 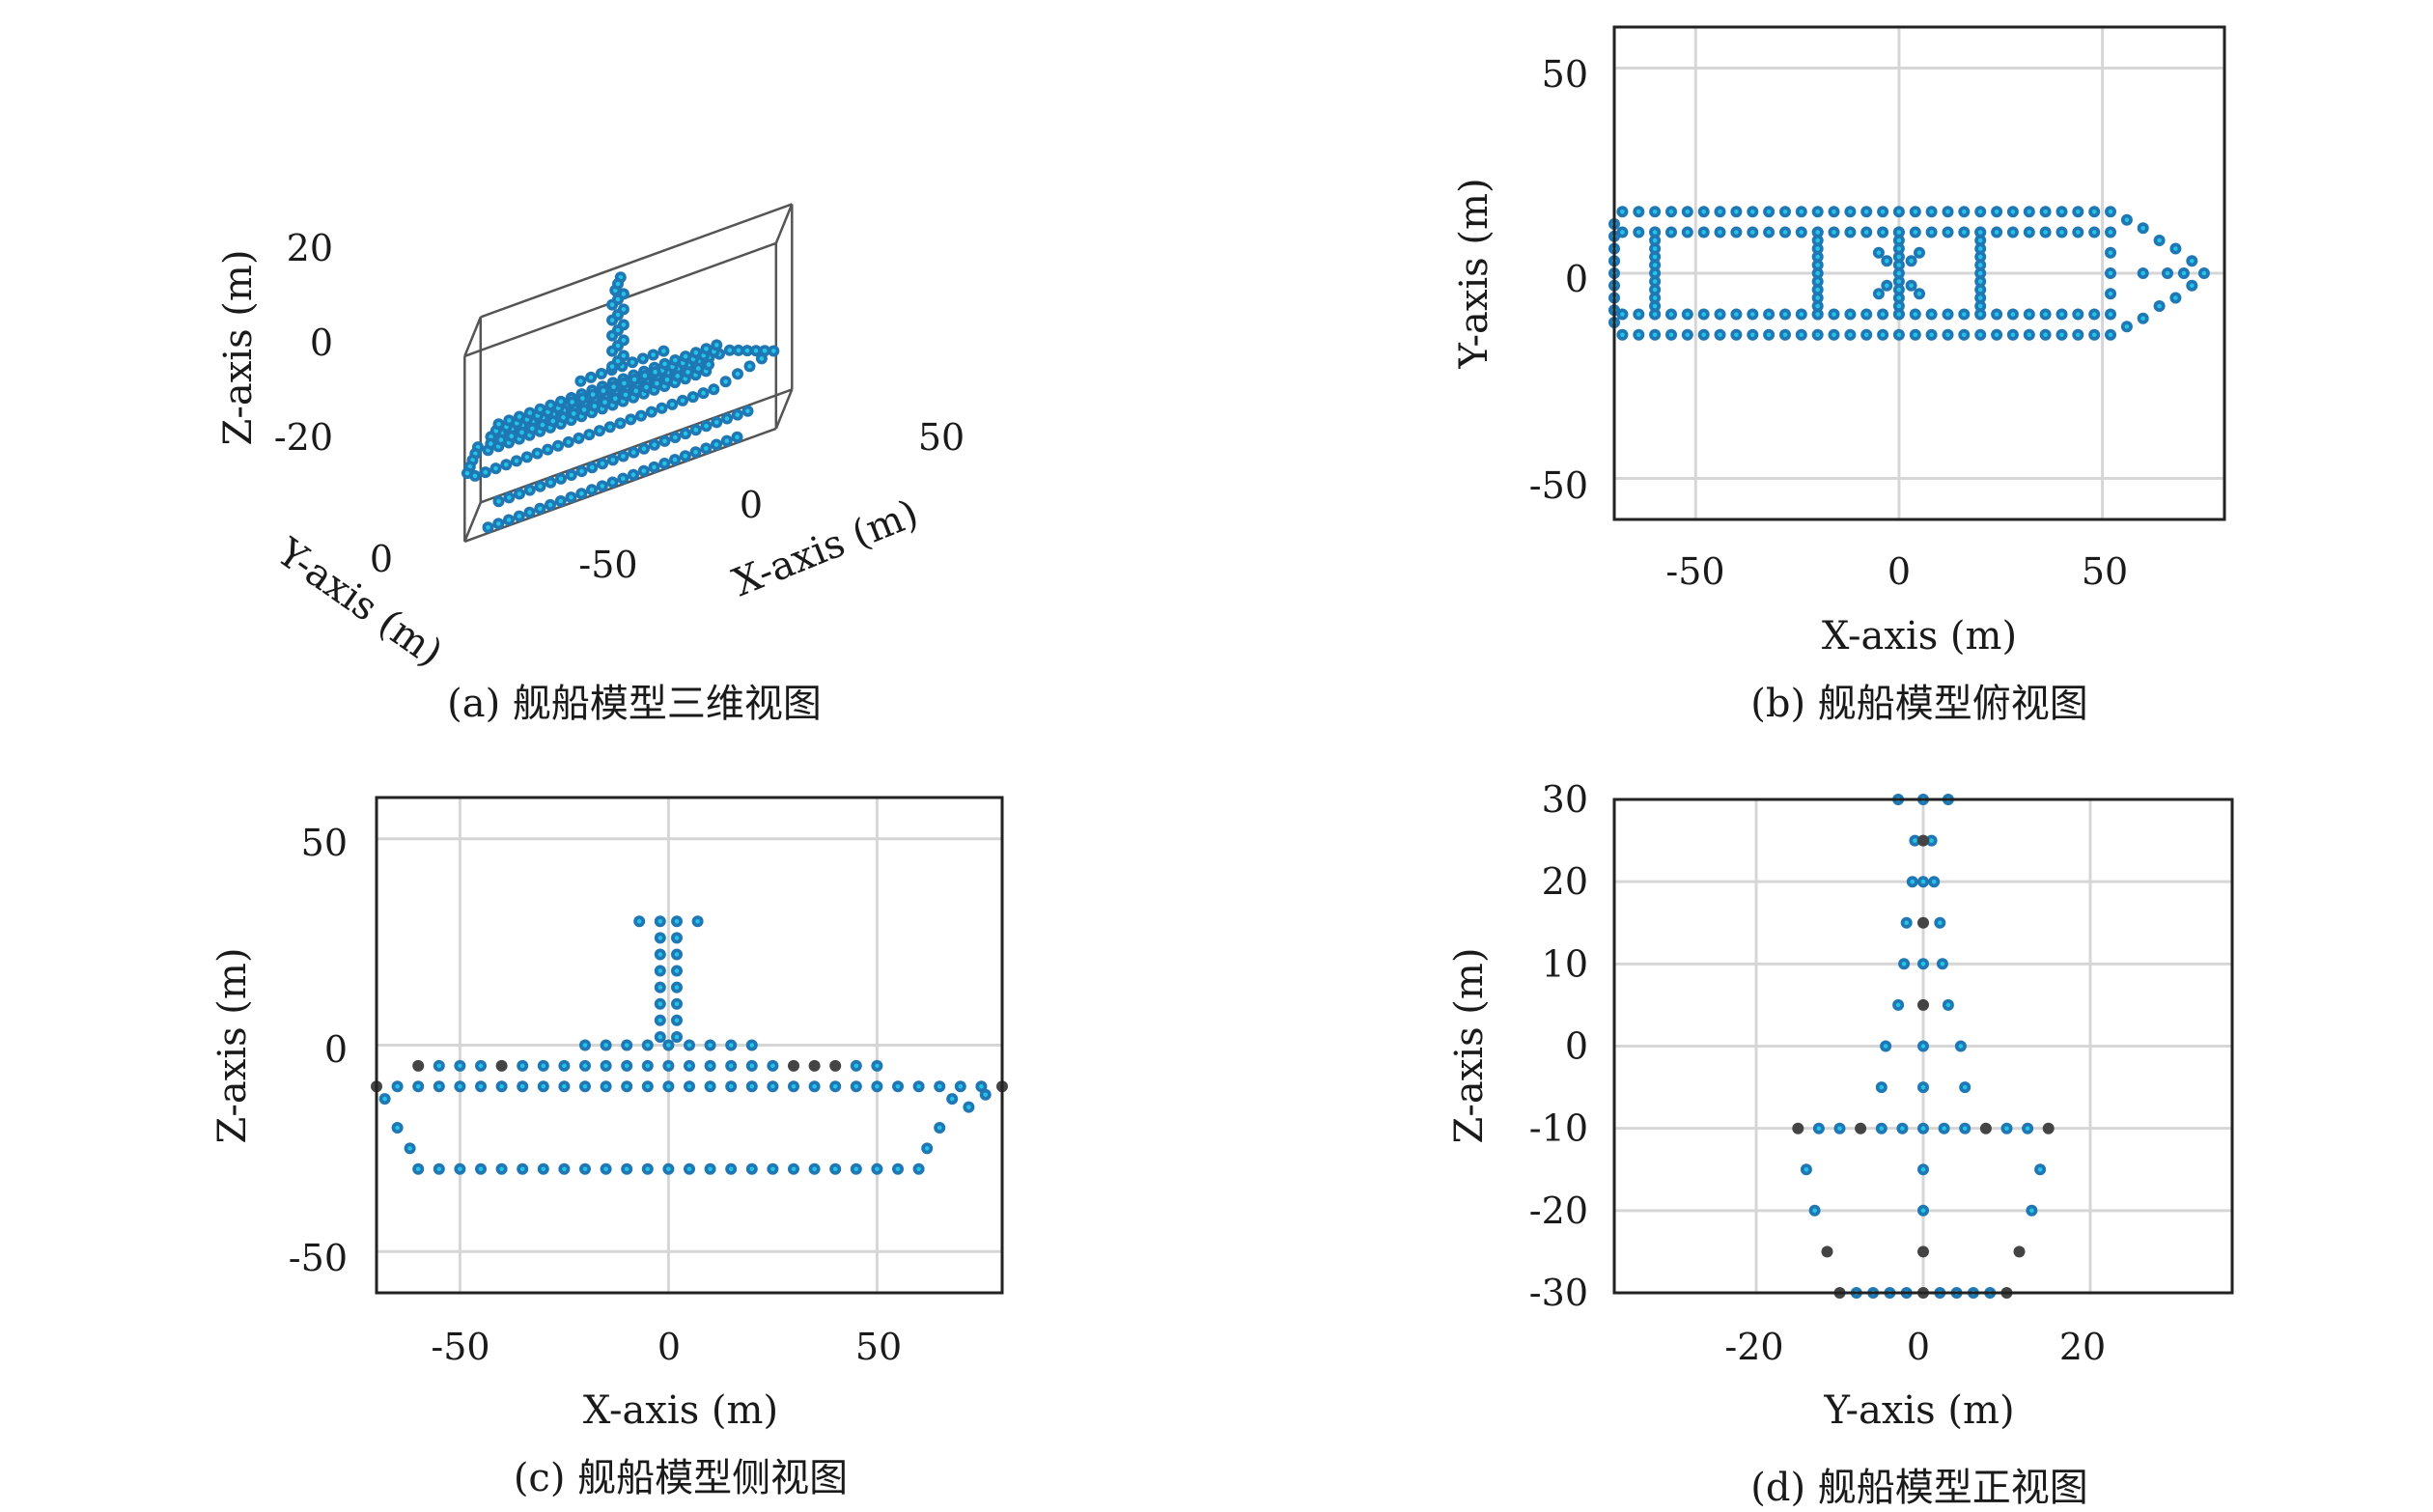 What do you see at coordinates (941, 438) in the screenshot?
I see `x-tick-50: 50` at bounding box center [941, 438].